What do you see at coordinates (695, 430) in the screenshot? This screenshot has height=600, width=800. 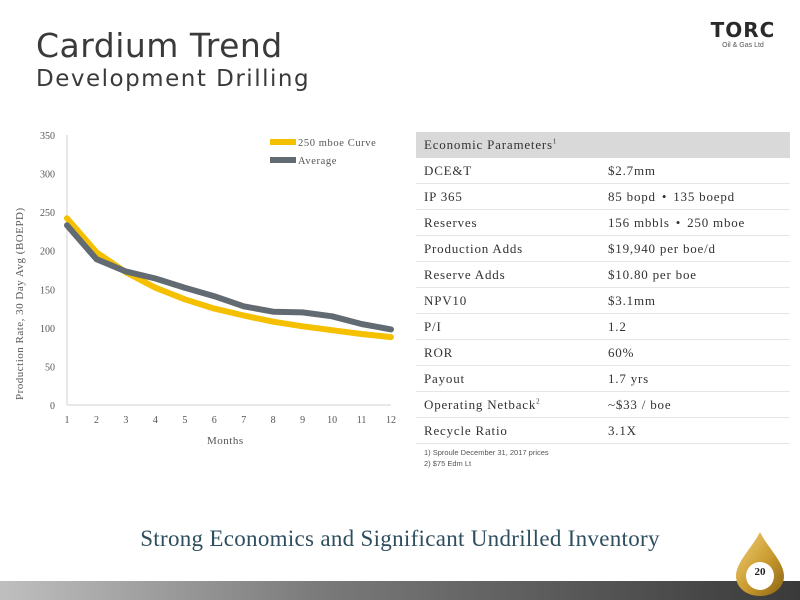 I see `param-value: 3.1X` at bounding box center [695, 430].